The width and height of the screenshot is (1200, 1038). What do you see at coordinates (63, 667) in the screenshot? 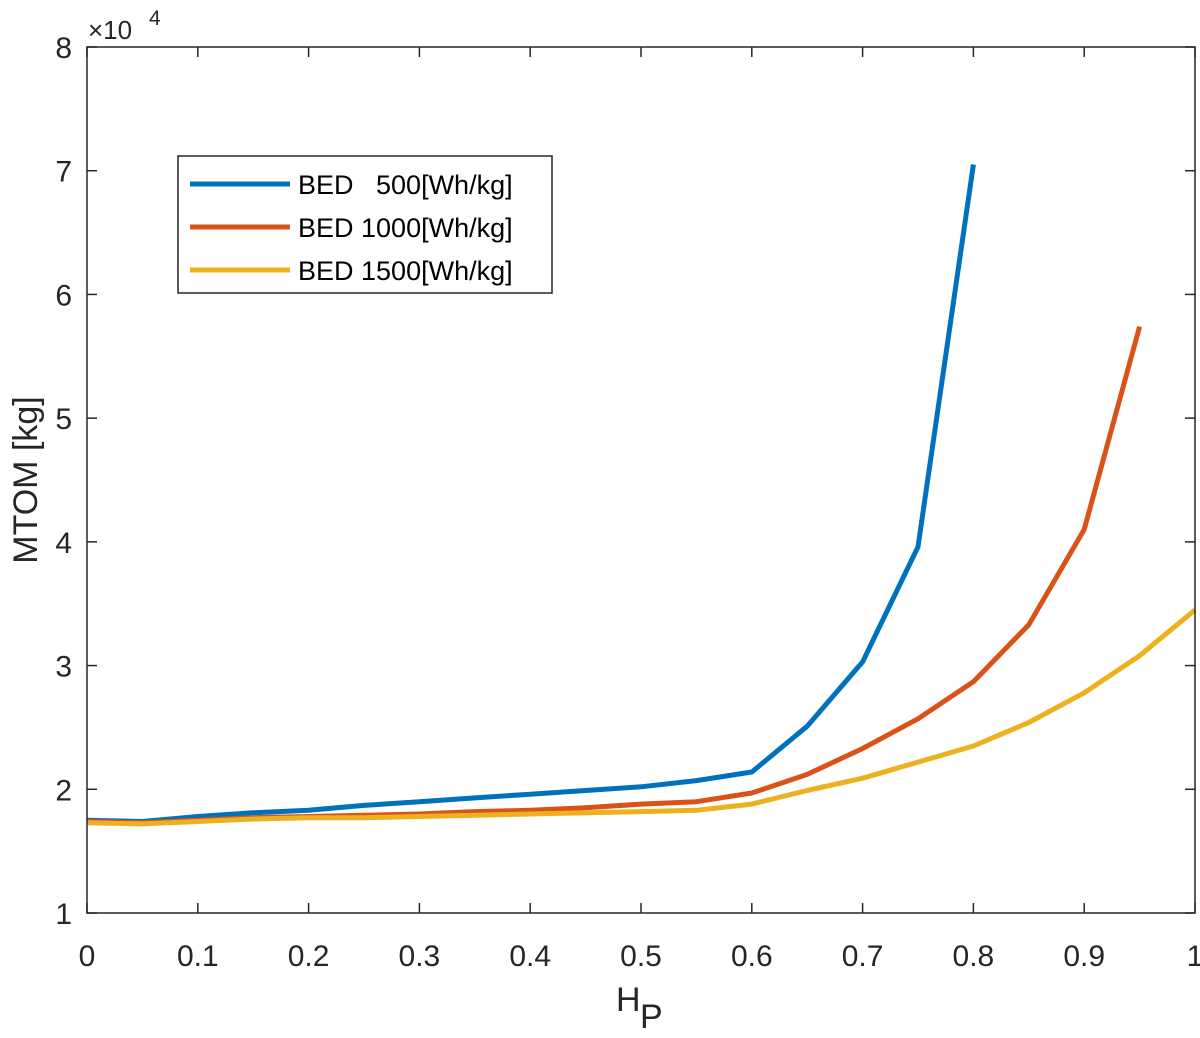
I see `y-tick-label: 3` at bounding box center [63, 667].